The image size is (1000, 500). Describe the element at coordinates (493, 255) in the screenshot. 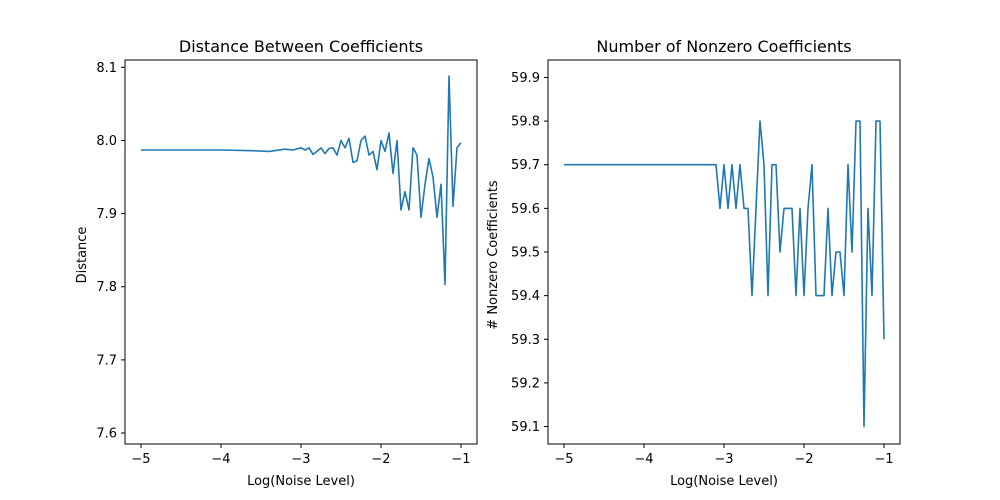

I see `nonzero-y-axis-label: # Nonzero Coefficients` at that location.